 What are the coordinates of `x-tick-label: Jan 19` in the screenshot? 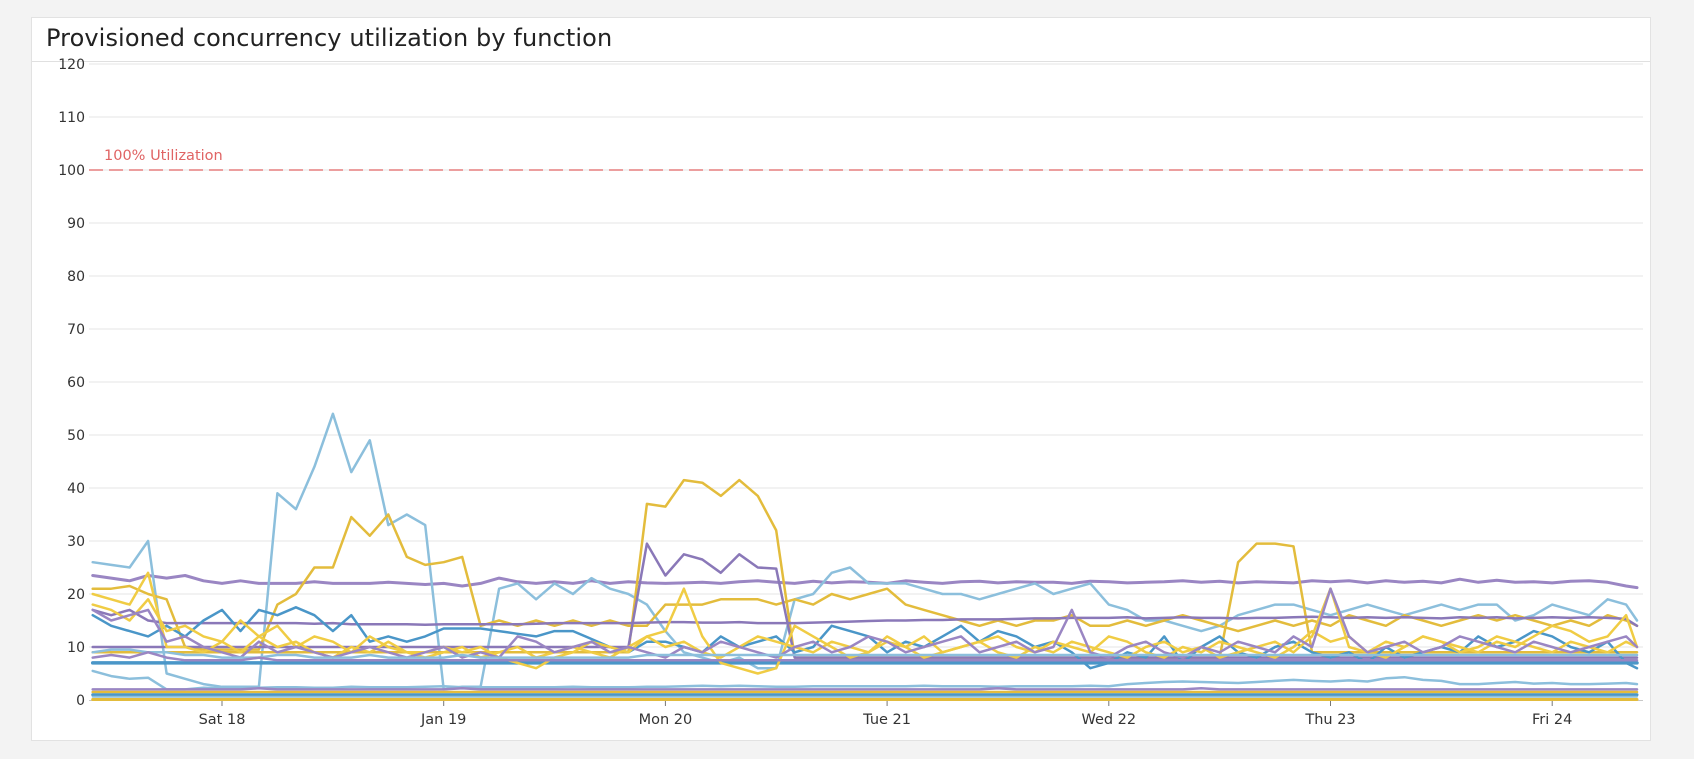 It's located at (443, 720).